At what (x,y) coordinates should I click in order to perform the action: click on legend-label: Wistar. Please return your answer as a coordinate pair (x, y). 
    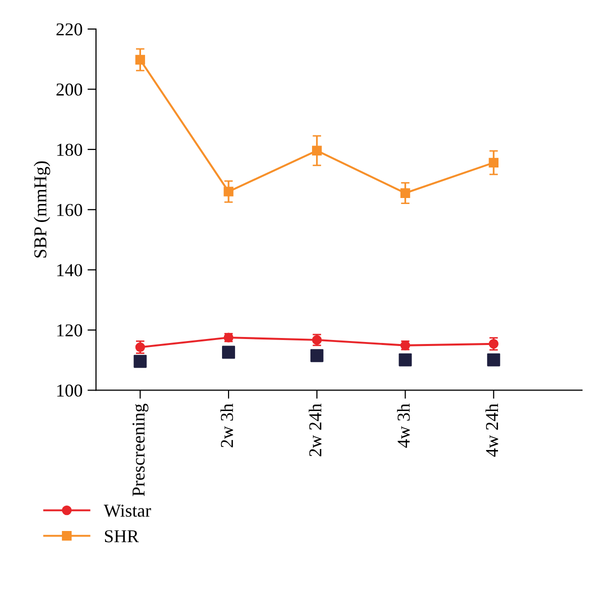
    Looking at the image, I should click on (128, 510).